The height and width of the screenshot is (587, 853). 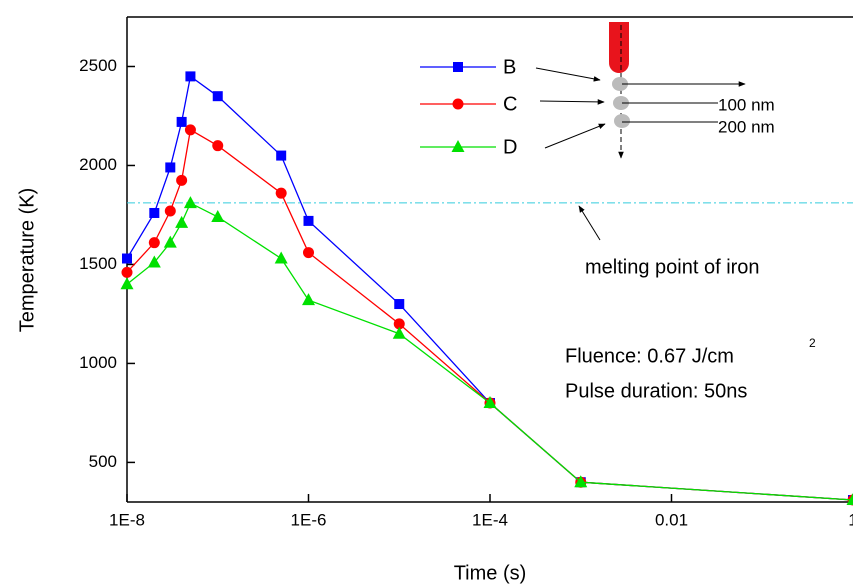 What do you see at coordinates (98, 164) in the screenshot?
I see `y-tick-label: 2000` at bounding box center [98, 164].